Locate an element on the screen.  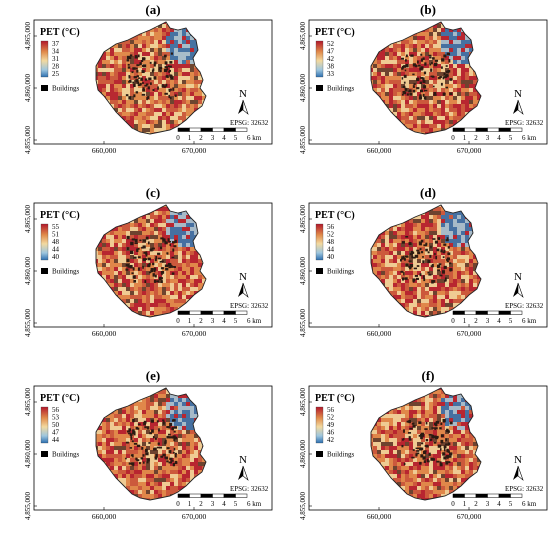
legend-tick: 51 is located at coordinates (56, 235).